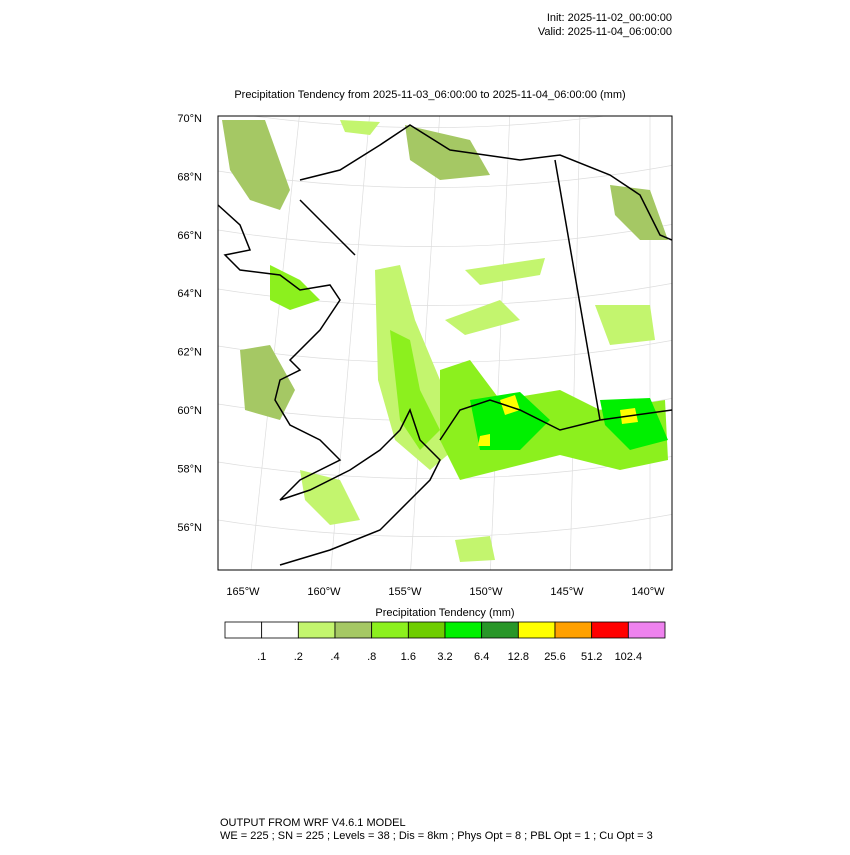 The width and height of the screenshot is (850, 855). I want to click on colorbar-label: .4, so click(334, 657).